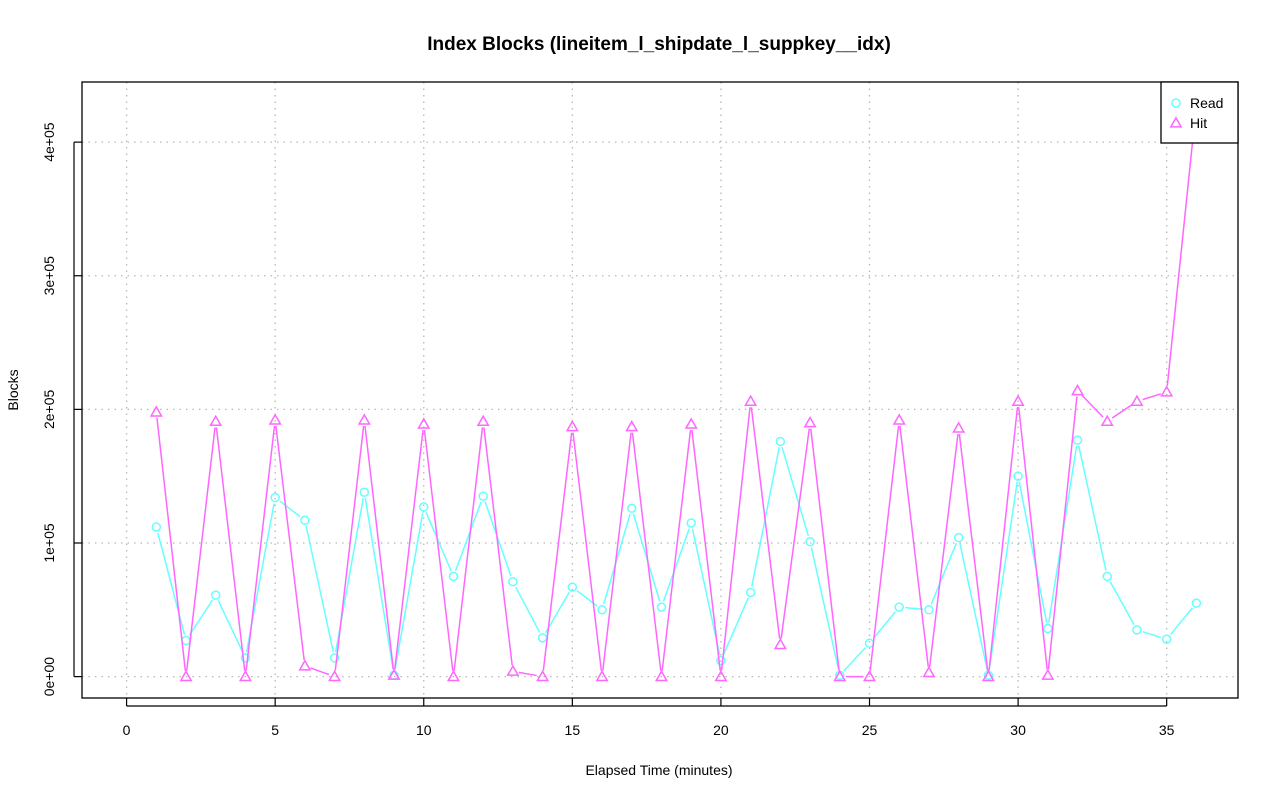 This screenshot has width=1280, height=801. Describe the element at coordinates (1018, 730) in the screenshot. I see `x-tick-label: 30` at that location.